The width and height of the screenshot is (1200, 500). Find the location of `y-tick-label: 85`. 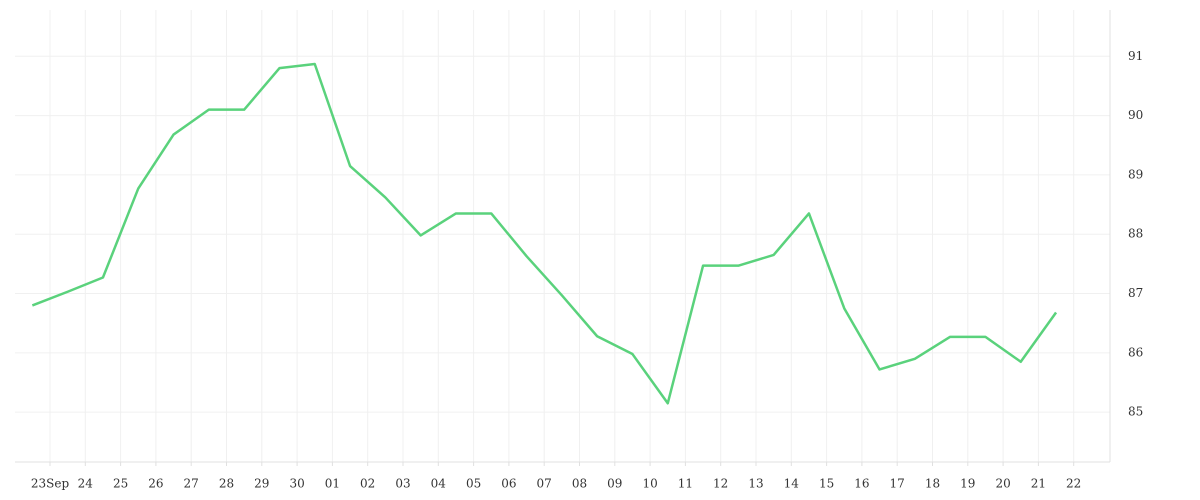

y-tick-label: 85 is located at coordinates (1135, 412).